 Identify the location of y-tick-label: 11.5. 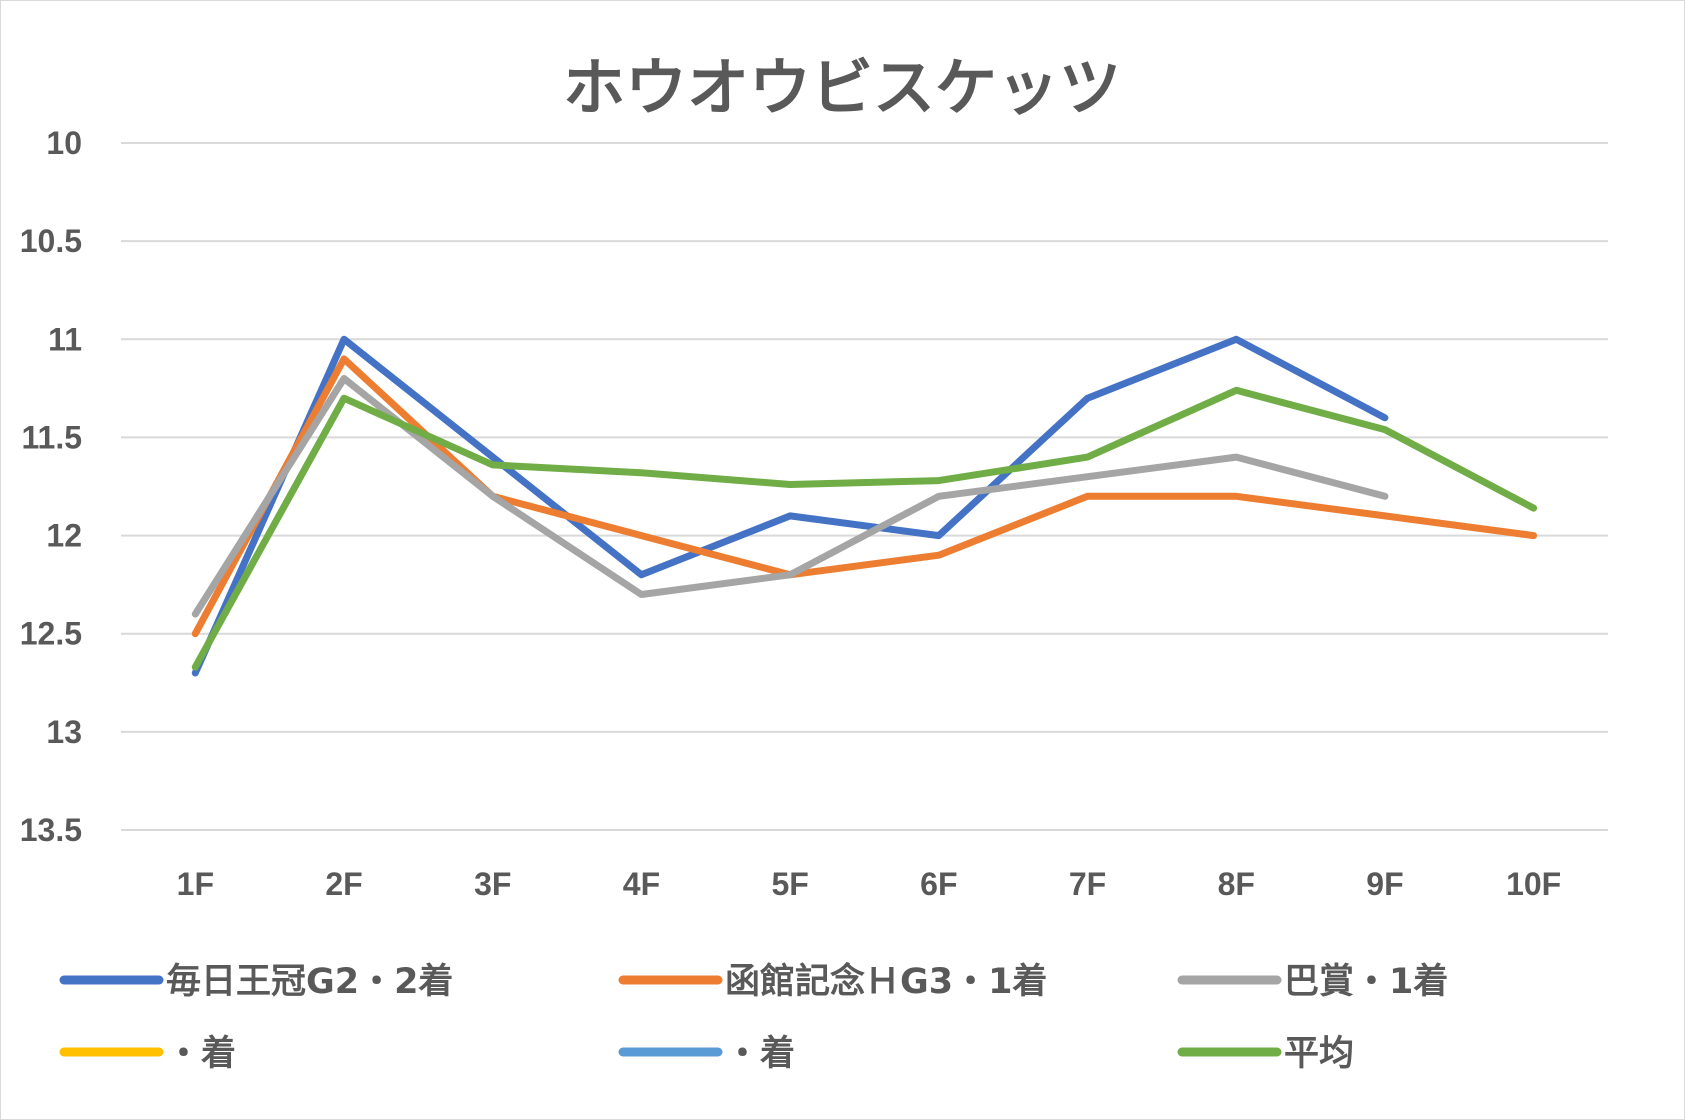
(51, 437).